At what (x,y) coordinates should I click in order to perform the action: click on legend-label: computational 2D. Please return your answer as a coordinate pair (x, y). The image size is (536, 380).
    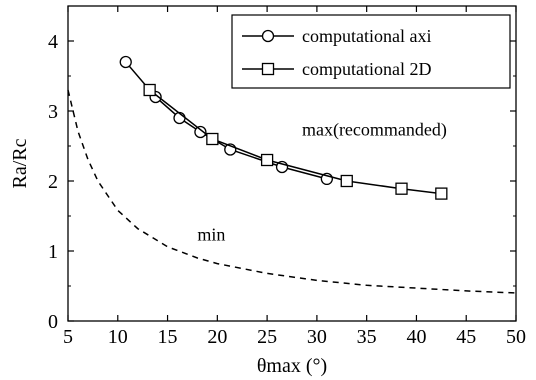
    Looking at the image, I should click on (366, 69).